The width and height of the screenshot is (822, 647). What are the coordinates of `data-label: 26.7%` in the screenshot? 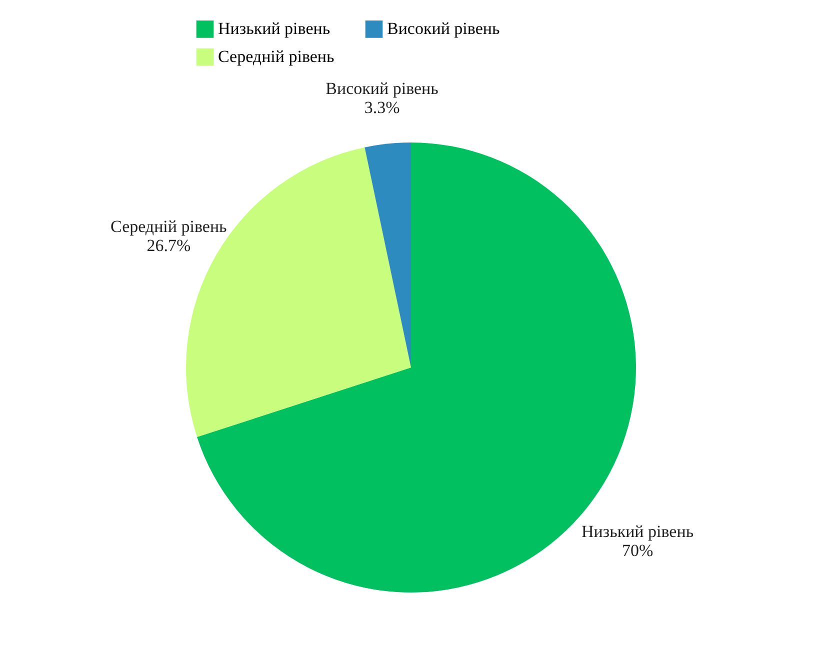 It's located at (168, 246).